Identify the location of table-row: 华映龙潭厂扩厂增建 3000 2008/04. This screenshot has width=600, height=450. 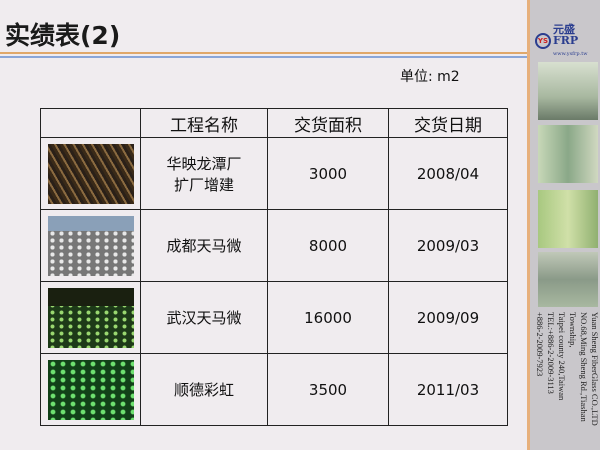
(274, 173).